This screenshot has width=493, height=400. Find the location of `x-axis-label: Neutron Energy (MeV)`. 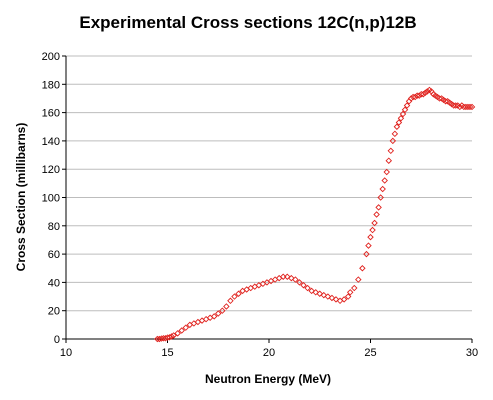

x-axis-label: Neutron Energy (MeV) is located at coordinates (268, 379).